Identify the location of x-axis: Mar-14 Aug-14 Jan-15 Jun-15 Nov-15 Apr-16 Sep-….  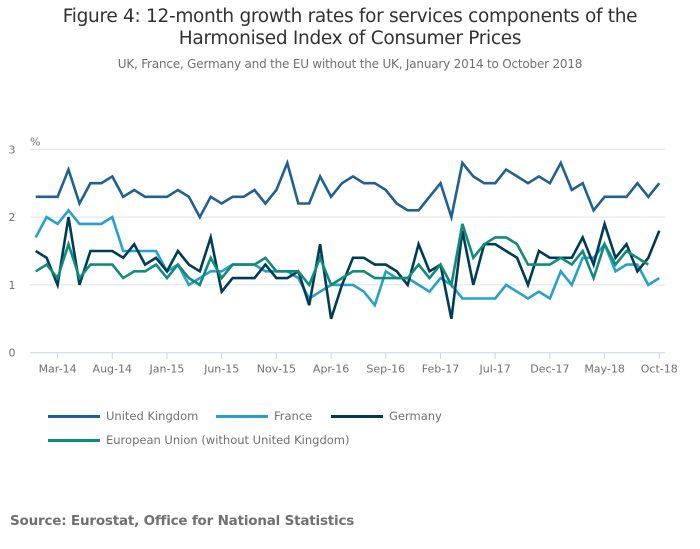
(358, 364).